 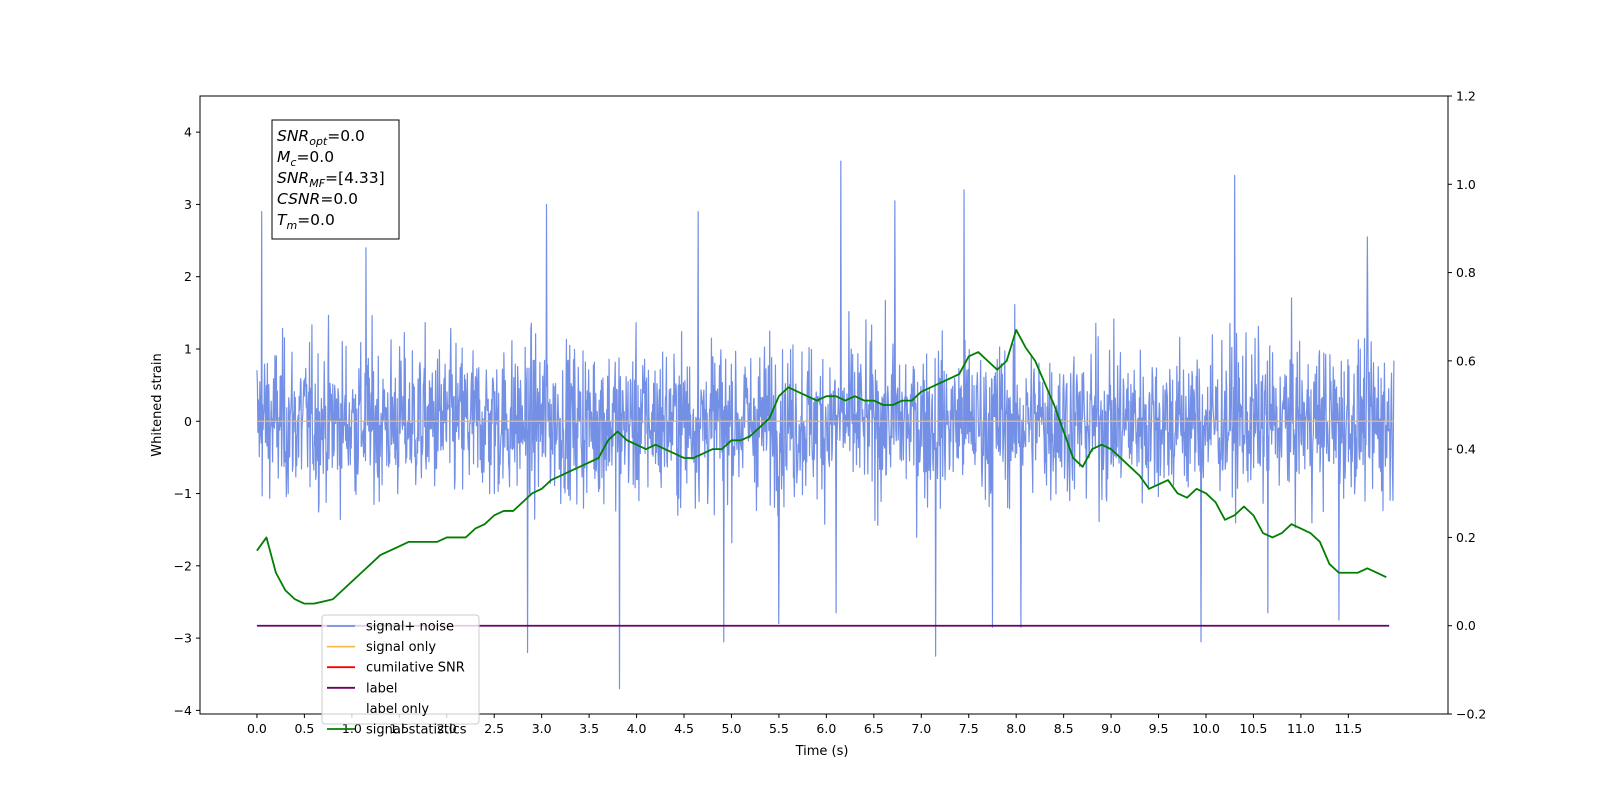 I want to click on legend-label: cumilative SNR, so click(x=415, y=668).